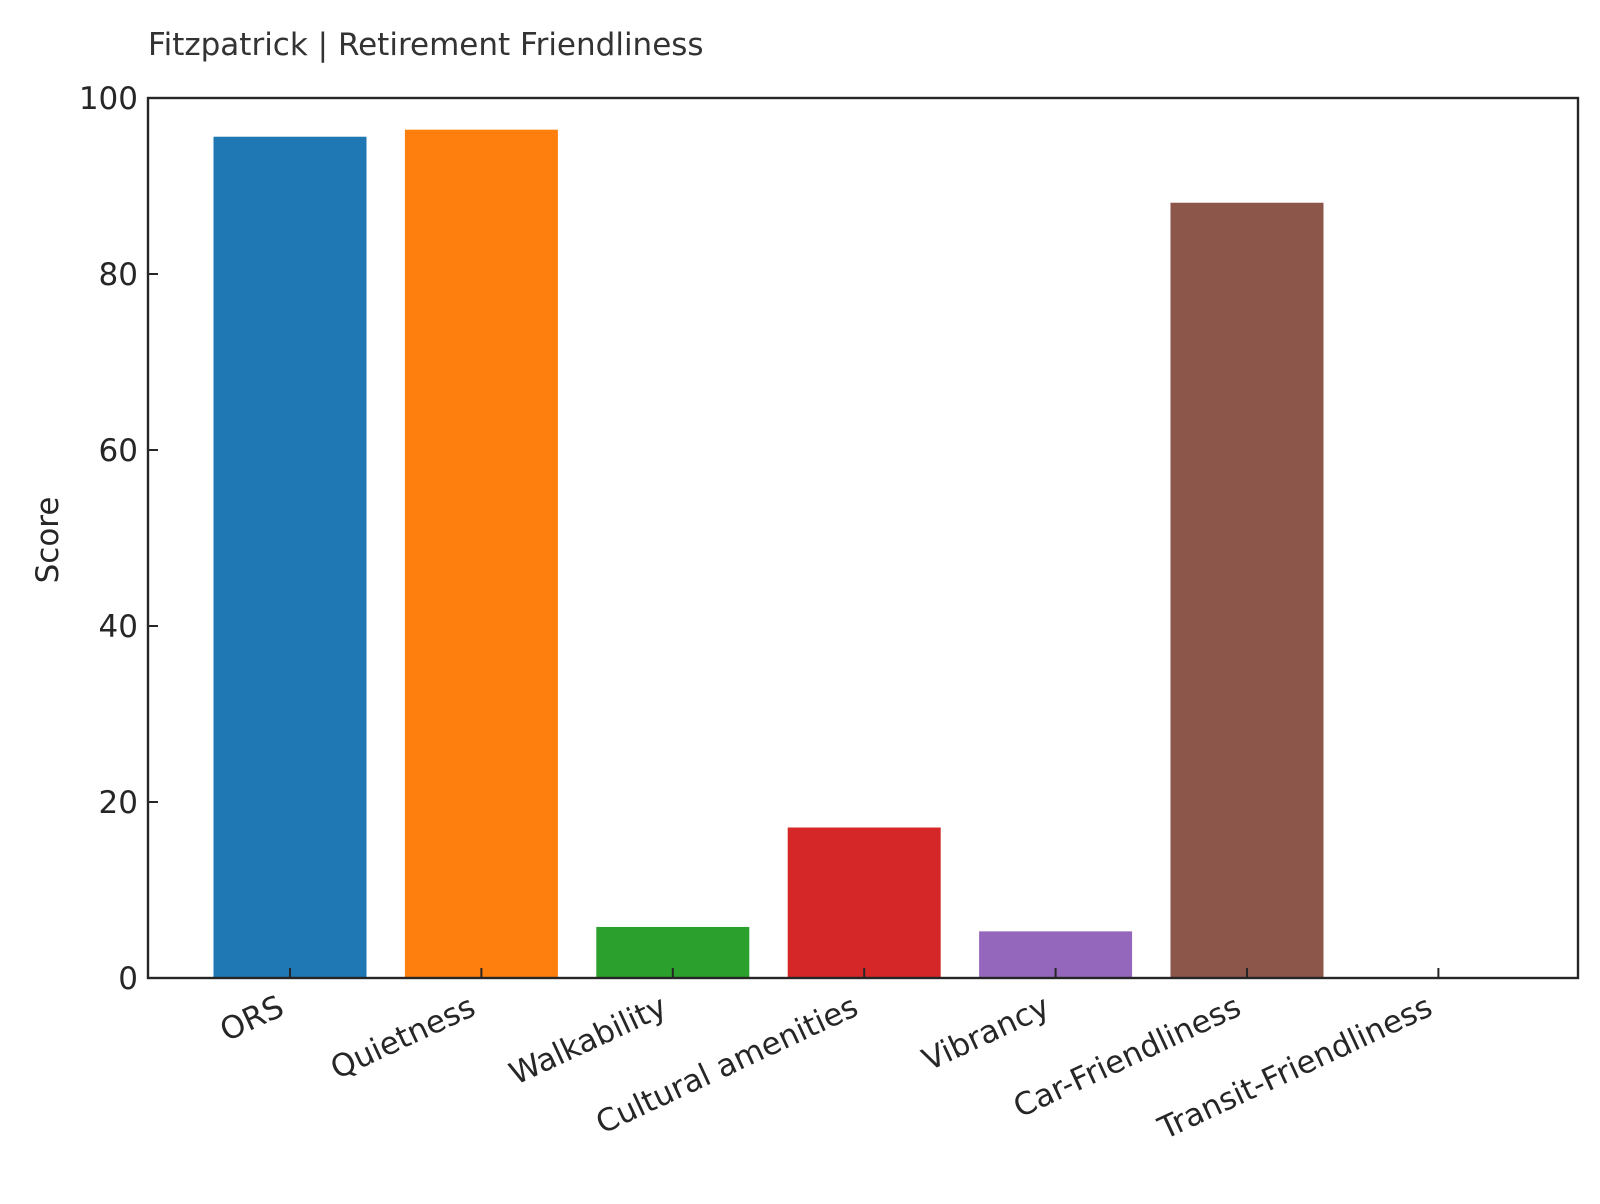  Describe the element at coordinates (403, 1038) in the screenshot. I see `x-tick-label: Quietness` at that location.